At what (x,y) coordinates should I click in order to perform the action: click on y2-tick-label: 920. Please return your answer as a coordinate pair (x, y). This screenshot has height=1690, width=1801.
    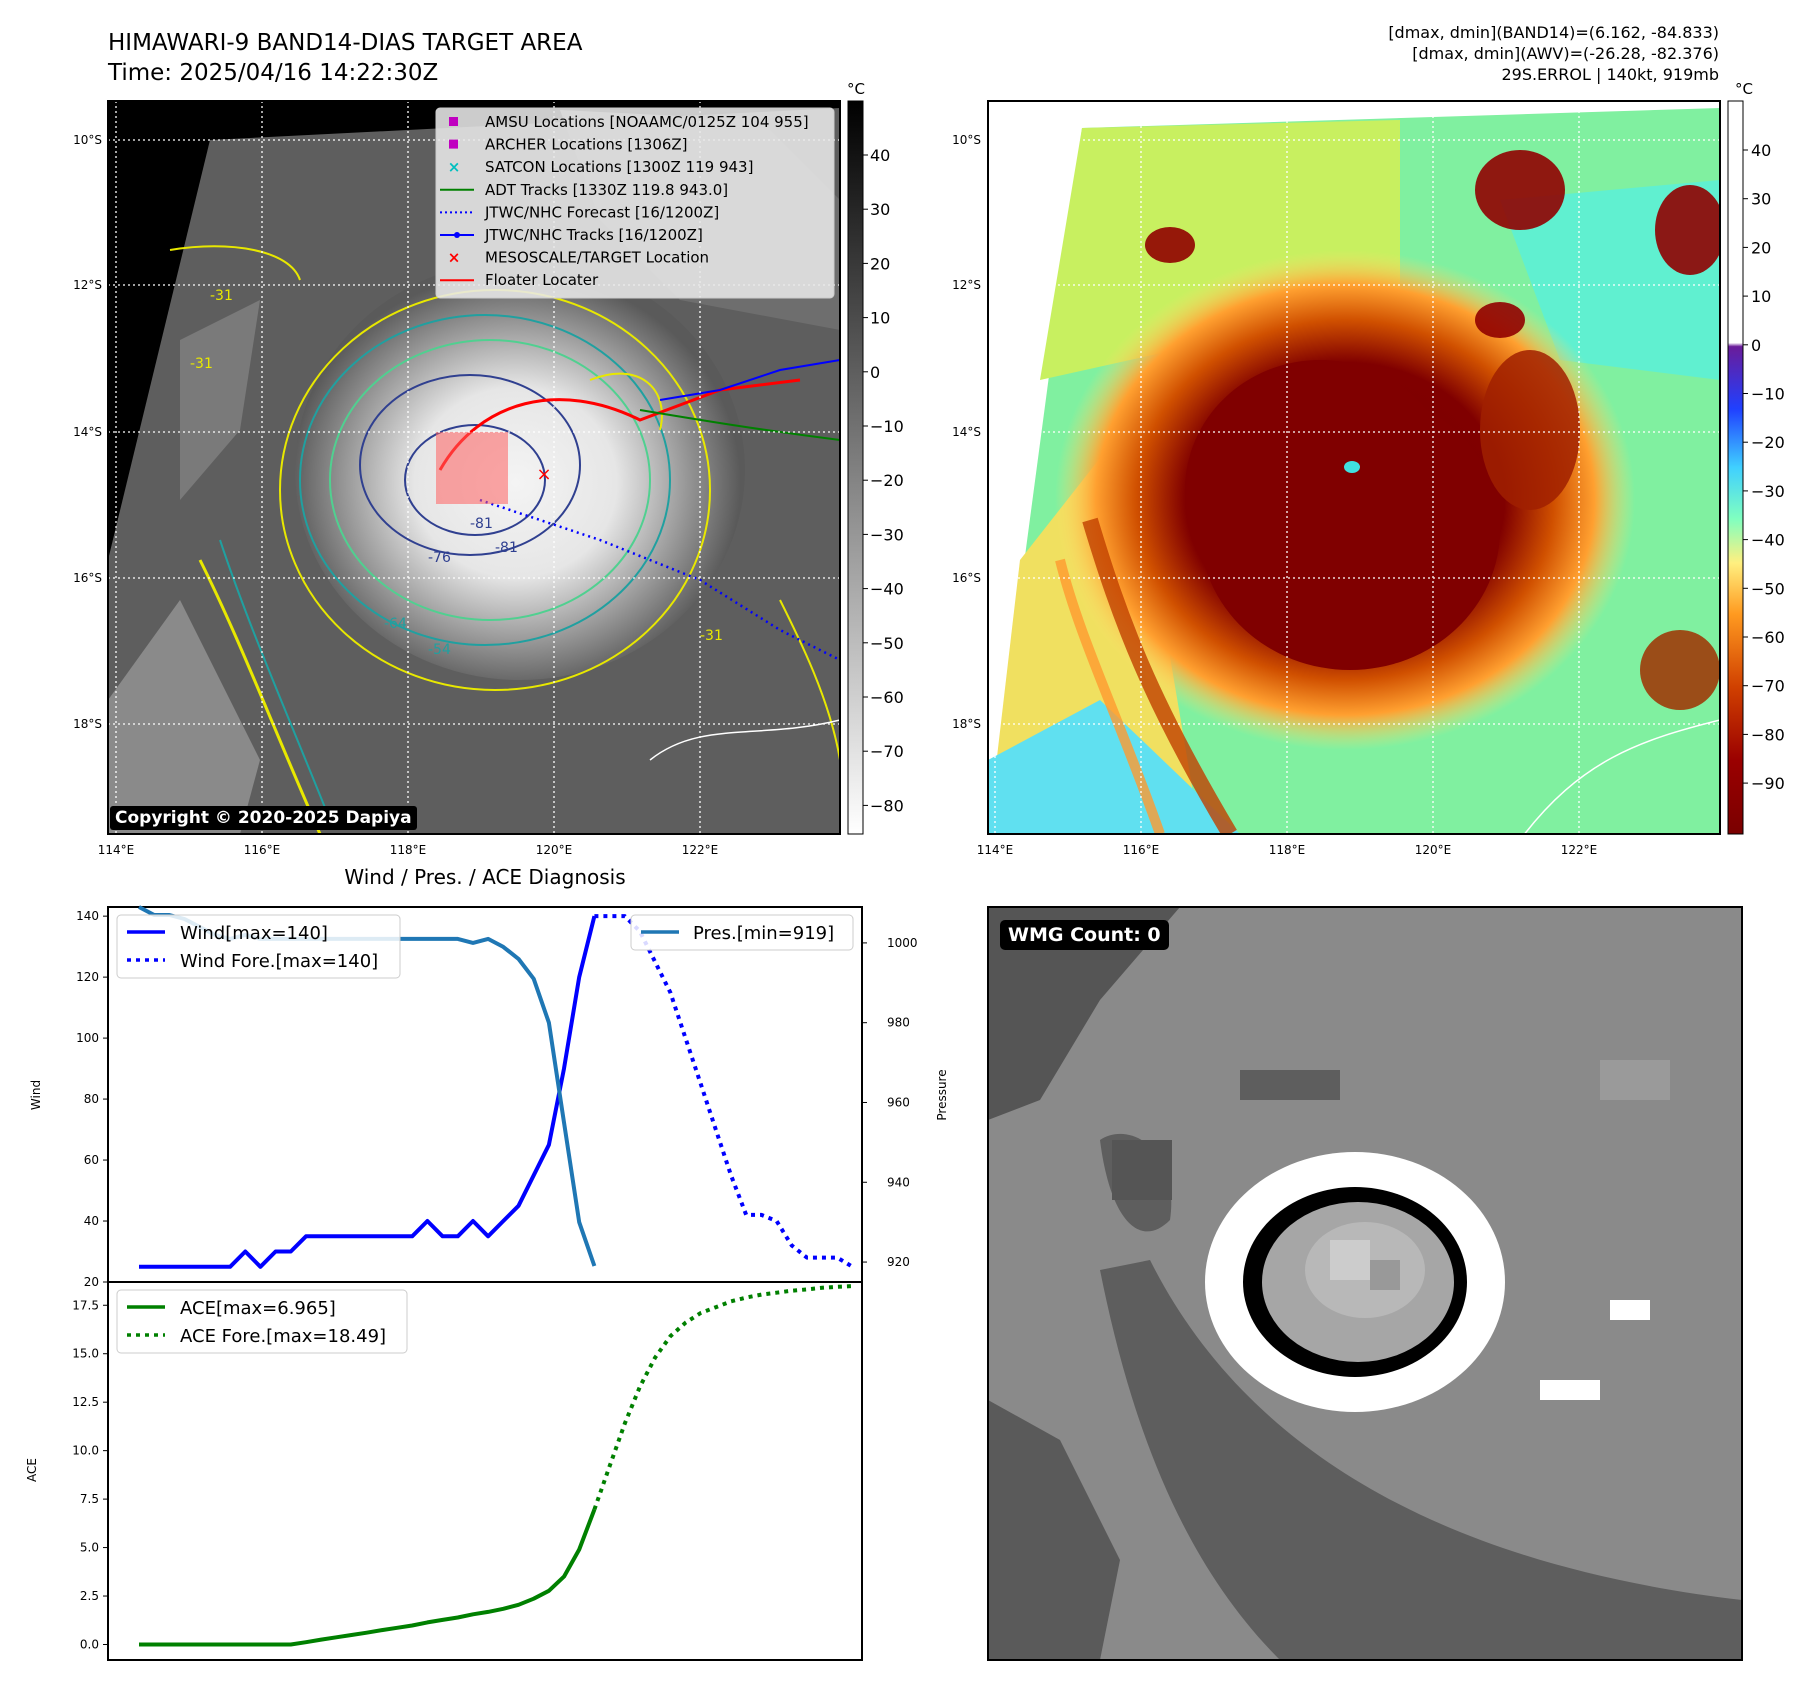
    Looking at the image, I should click on (898, 1262).